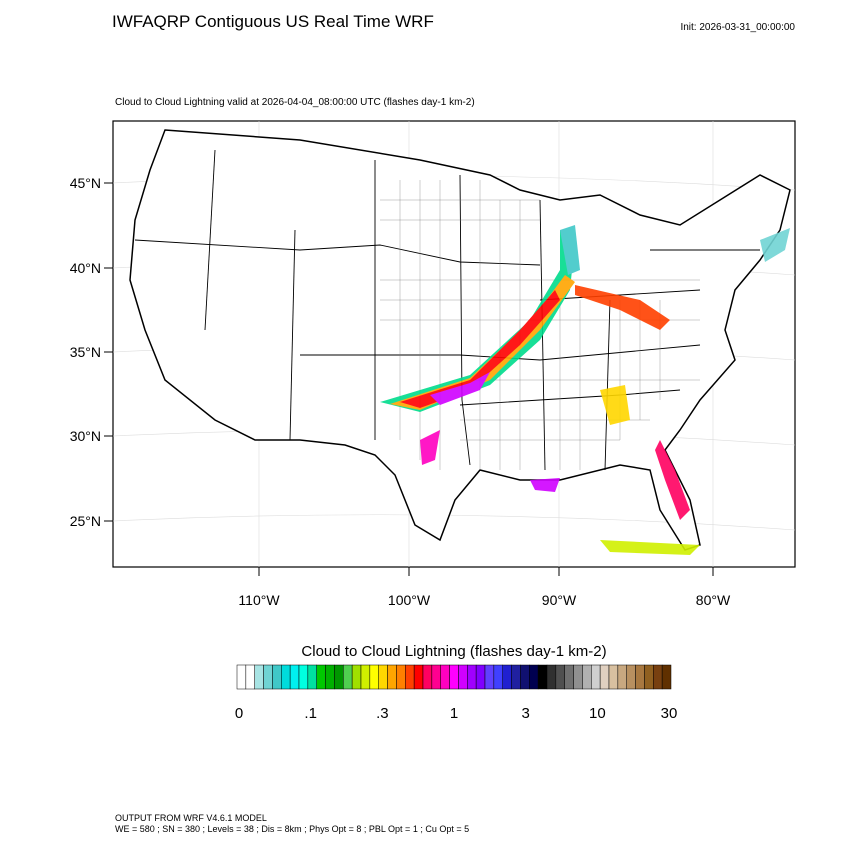 The image size is (850, 855). What do you see at coordinates (525, 713) in the screenshot?
I see `colorbar-label: 3` at bounding box center [525, 713].